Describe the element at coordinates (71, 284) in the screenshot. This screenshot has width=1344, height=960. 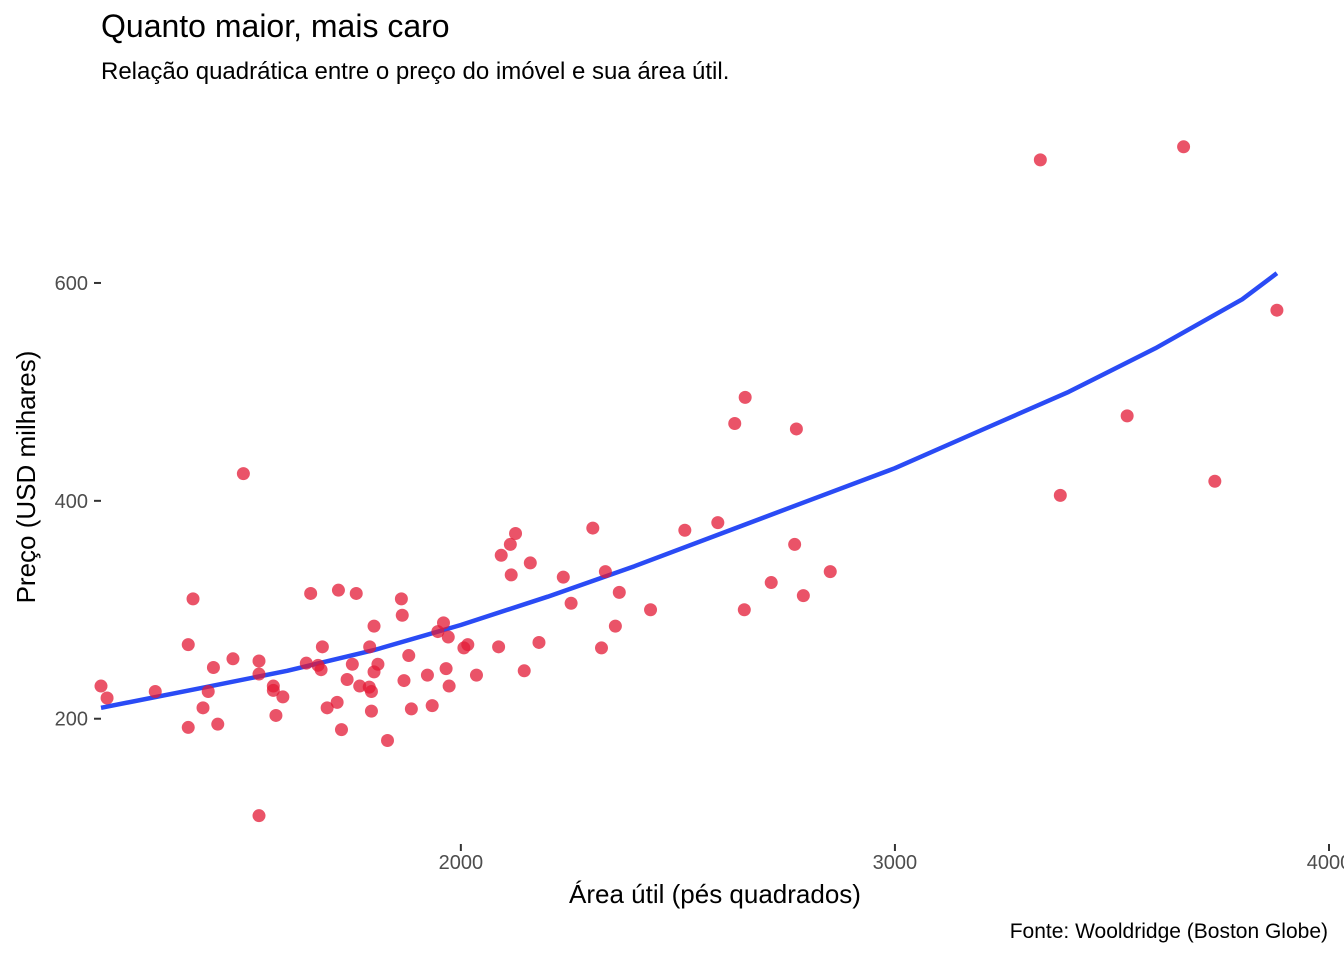
I see `y-tick-label: 600` at that location.